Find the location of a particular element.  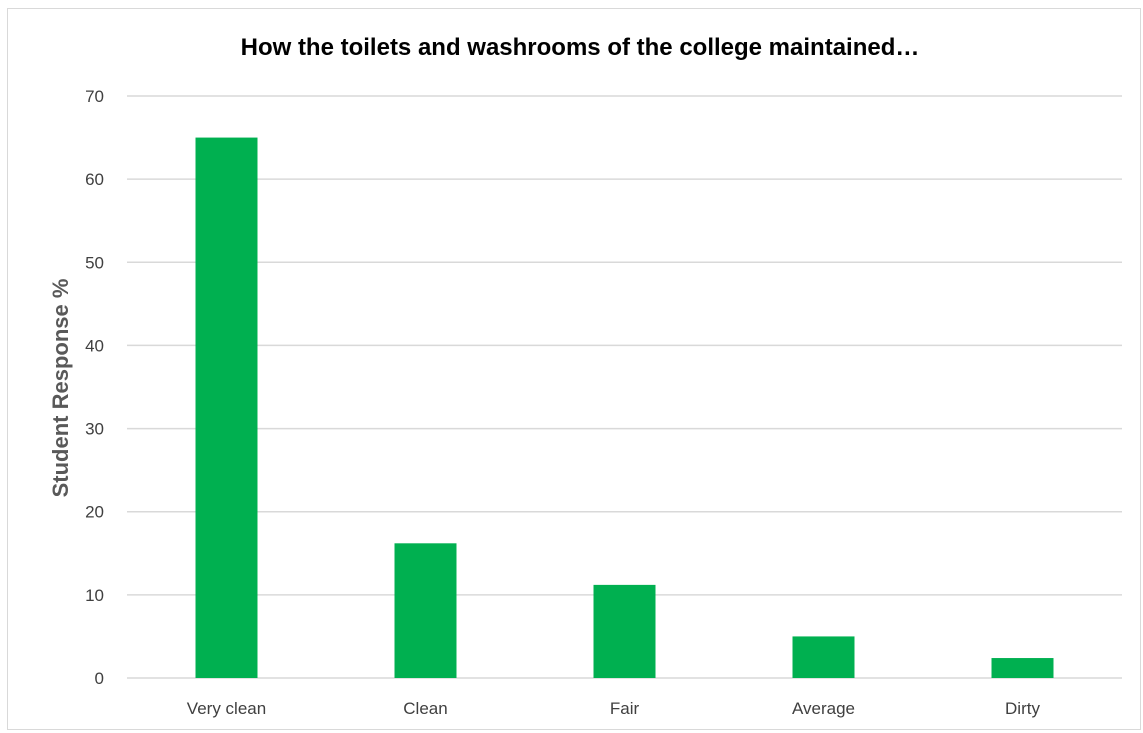

y-tick-label: 20 is located at coordinates (94, 512).